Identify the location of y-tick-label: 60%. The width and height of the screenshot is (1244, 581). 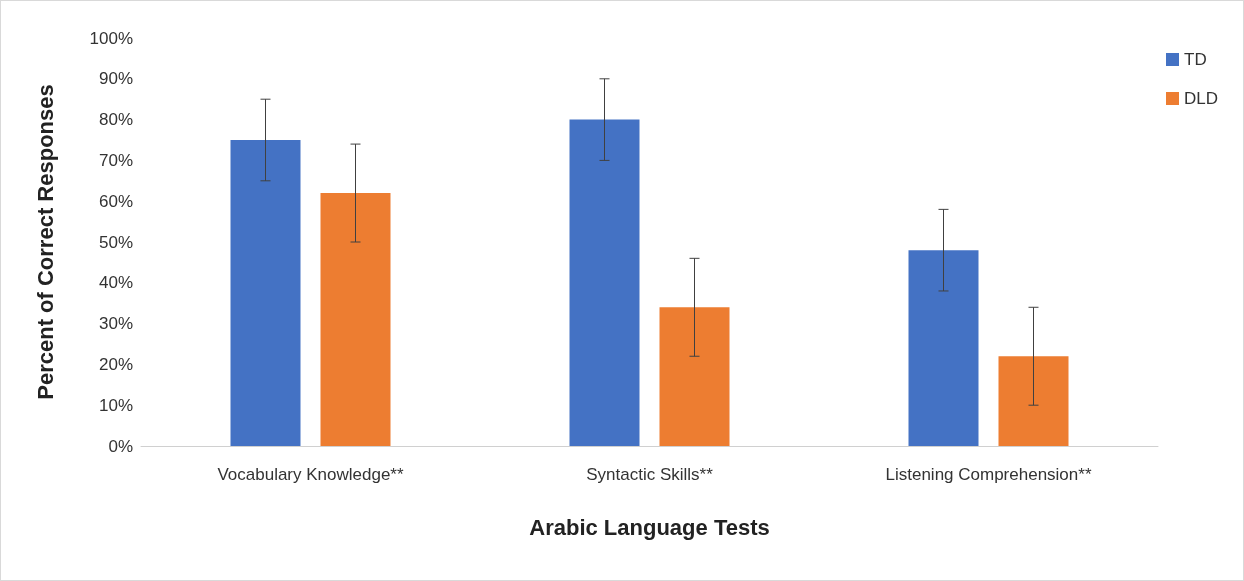
(115, 201).